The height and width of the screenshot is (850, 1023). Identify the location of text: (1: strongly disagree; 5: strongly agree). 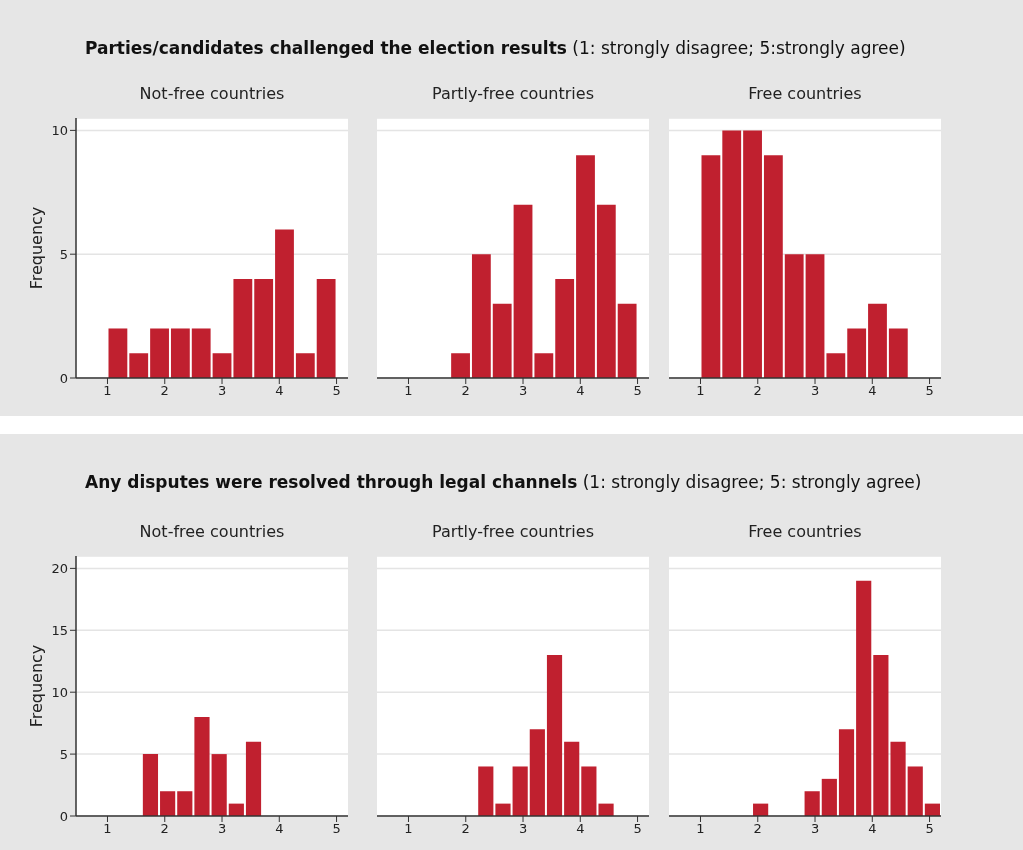
(752, 482).